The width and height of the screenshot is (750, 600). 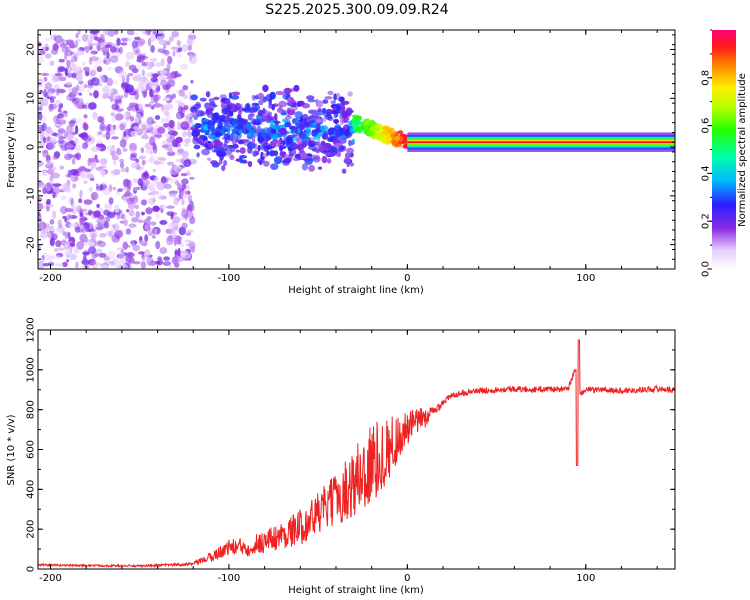 I want to click on colorbar-gradient, so click(x=724, y=149).